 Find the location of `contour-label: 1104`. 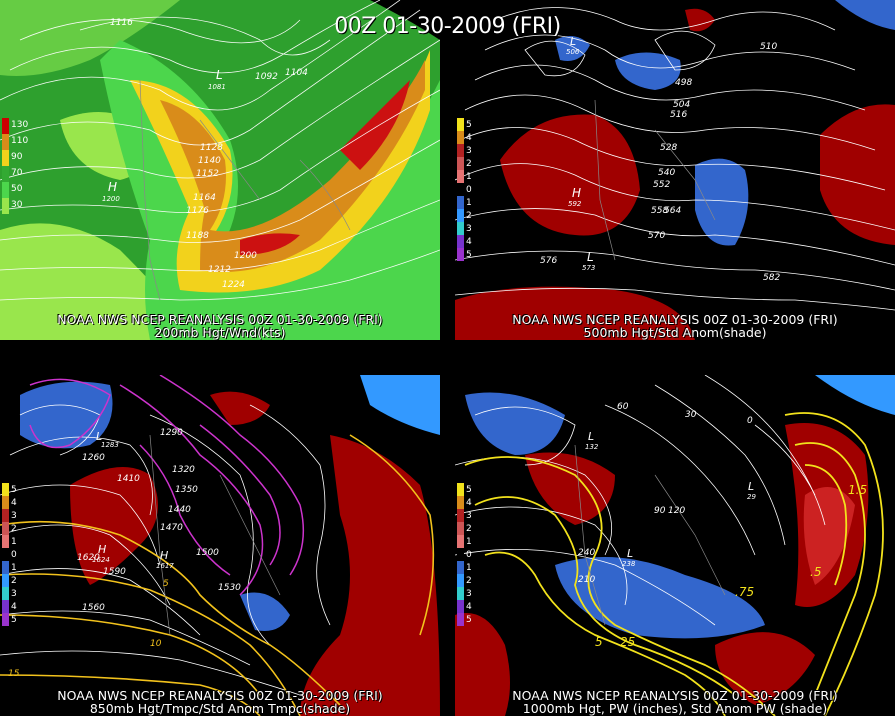

contour-label: 1104 is located at coordinates (296, 73).